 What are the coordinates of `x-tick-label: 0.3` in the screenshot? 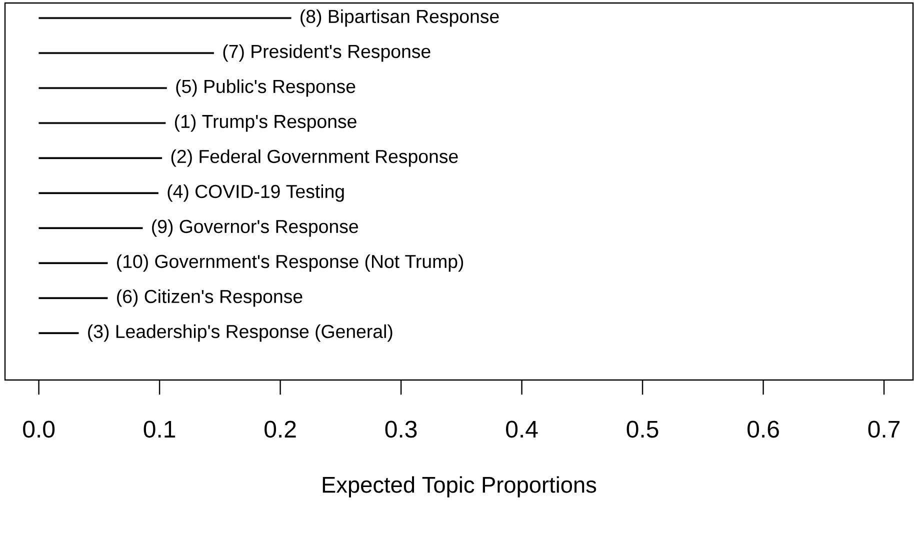 It's located at (401, 429).